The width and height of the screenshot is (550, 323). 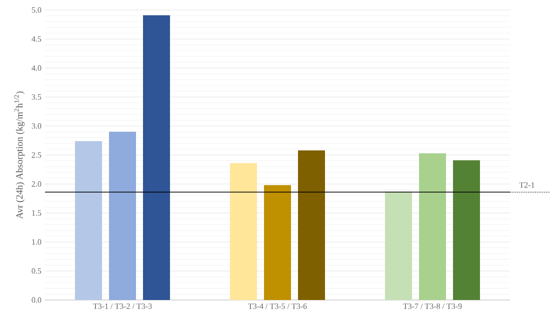 What do you see at coordinates (37, 97) in the screenshot?
I see `y-tick-label: 3.5` at bounding box center [37, 97].